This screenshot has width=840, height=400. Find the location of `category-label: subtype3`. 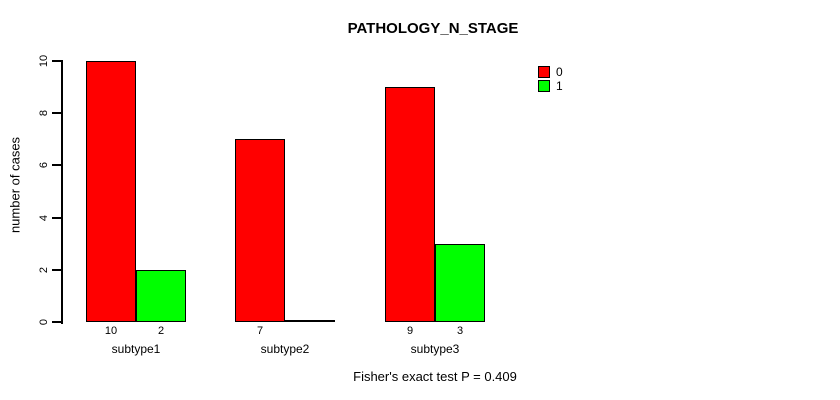

category-label: subtype3 is located at coordinates (435, 349).